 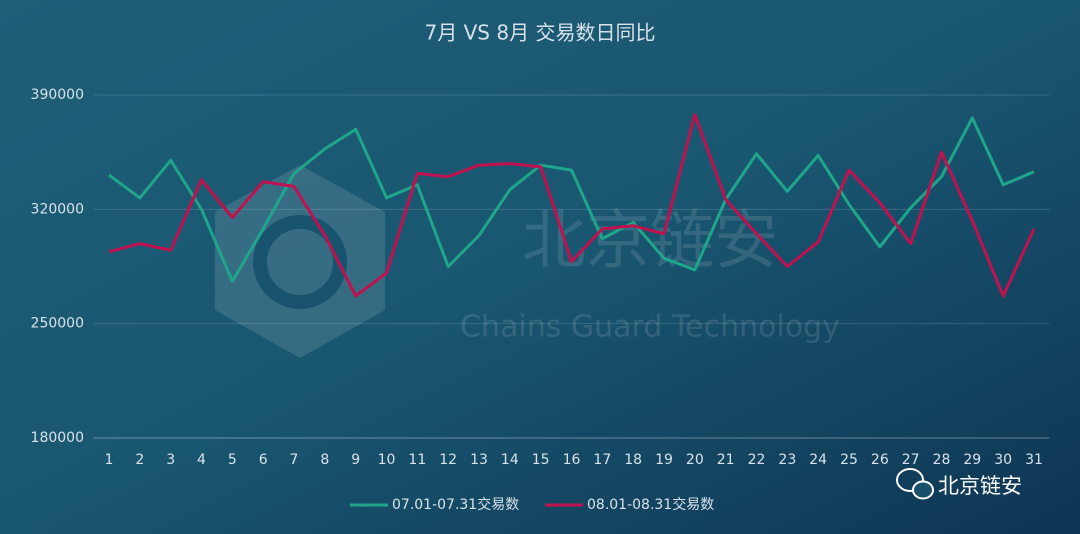 What do you see at coordinates (726, 460) in the screenshot?
I see `x-tick-label: 21` at bounding box center [726, 460].